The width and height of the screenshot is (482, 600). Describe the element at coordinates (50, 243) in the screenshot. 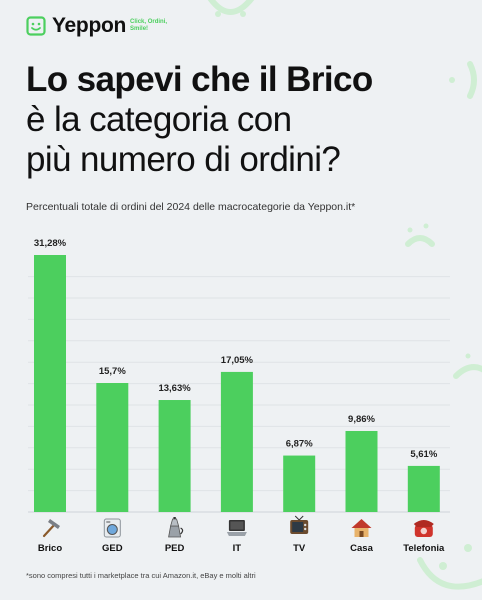

I see `data-label: 31,28%` at that location.